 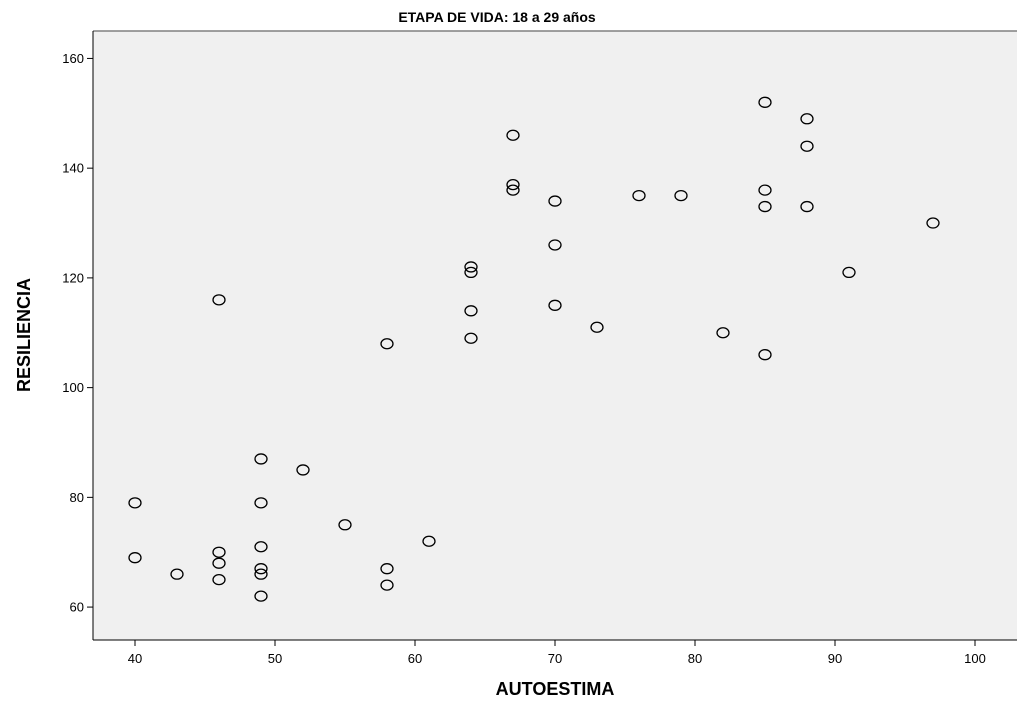 I want to click on y-tick-label: 100, so click(x=73, y=387).